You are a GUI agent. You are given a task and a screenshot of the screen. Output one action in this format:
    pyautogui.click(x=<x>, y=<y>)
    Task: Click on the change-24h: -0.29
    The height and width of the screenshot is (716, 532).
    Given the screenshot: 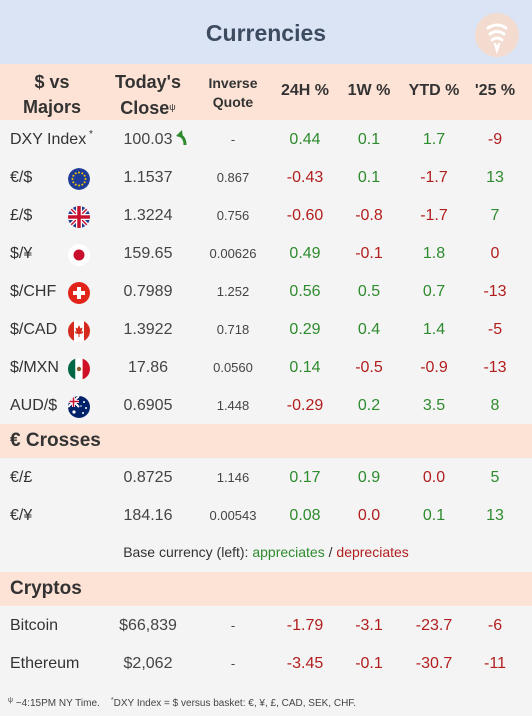 What is the action you would take?
    pyautogui.click(x=305, y=405)
    